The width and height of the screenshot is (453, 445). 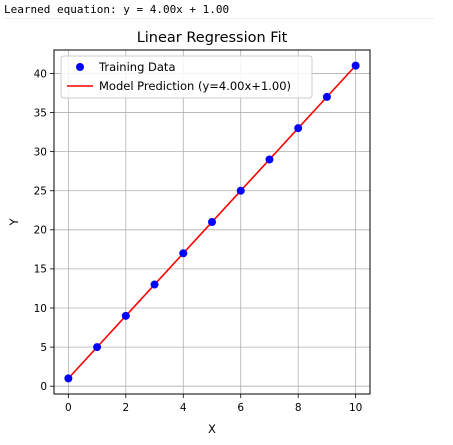 I want to click on console-output: Learned equation: y = 4.00x + 1.00, so click(x=219, y=10).